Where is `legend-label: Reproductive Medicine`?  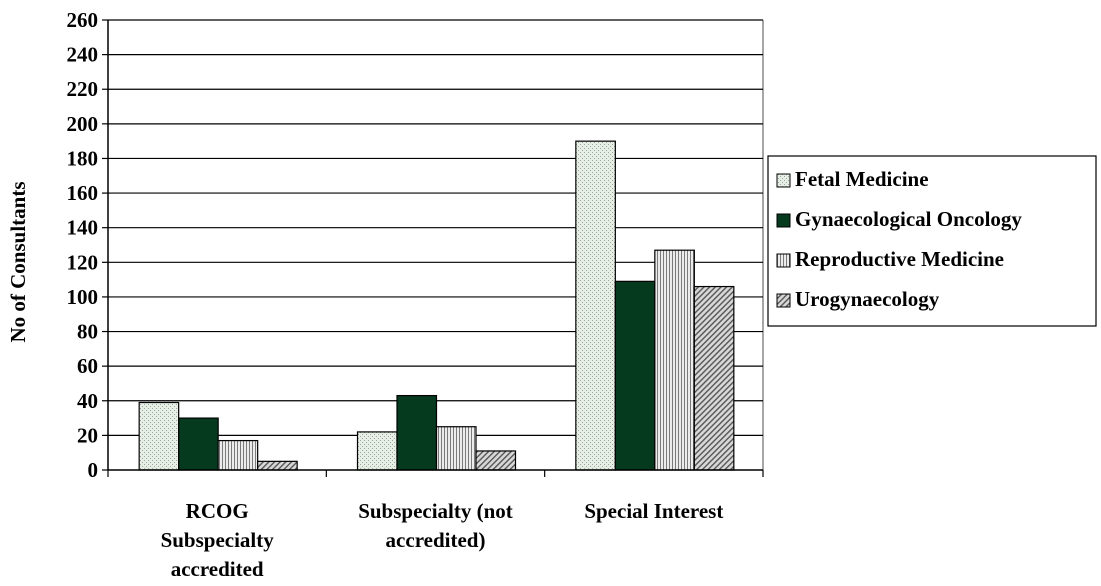 legend-label: Reproductive Medicine is located at coordinates (899, 259).